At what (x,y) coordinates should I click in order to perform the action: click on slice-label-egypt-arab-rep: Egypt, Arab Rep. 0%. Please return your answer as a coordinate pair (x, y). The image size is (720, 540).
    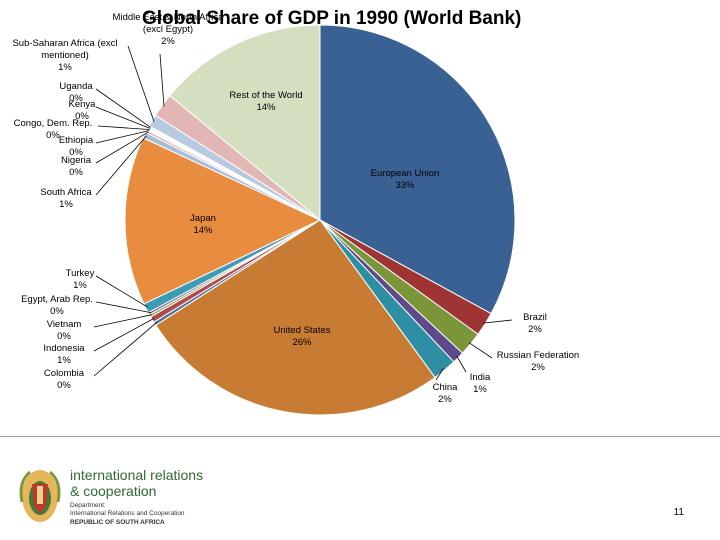
    Looking at the image, I should click on (57, 305).